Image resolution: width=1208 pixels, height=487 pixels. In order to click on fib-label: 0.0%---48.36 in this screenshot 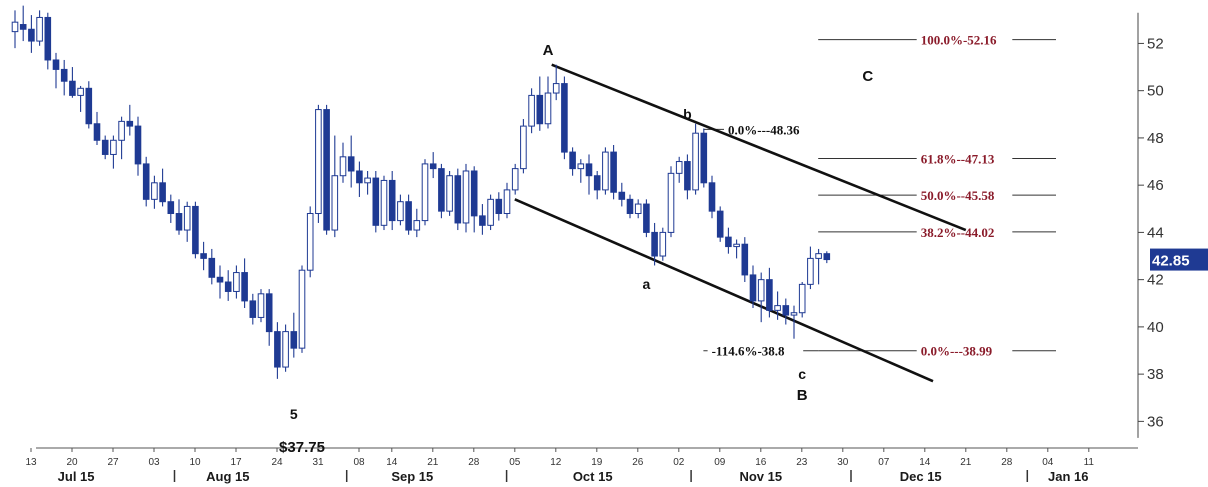, I will do `click(764, 129)`.